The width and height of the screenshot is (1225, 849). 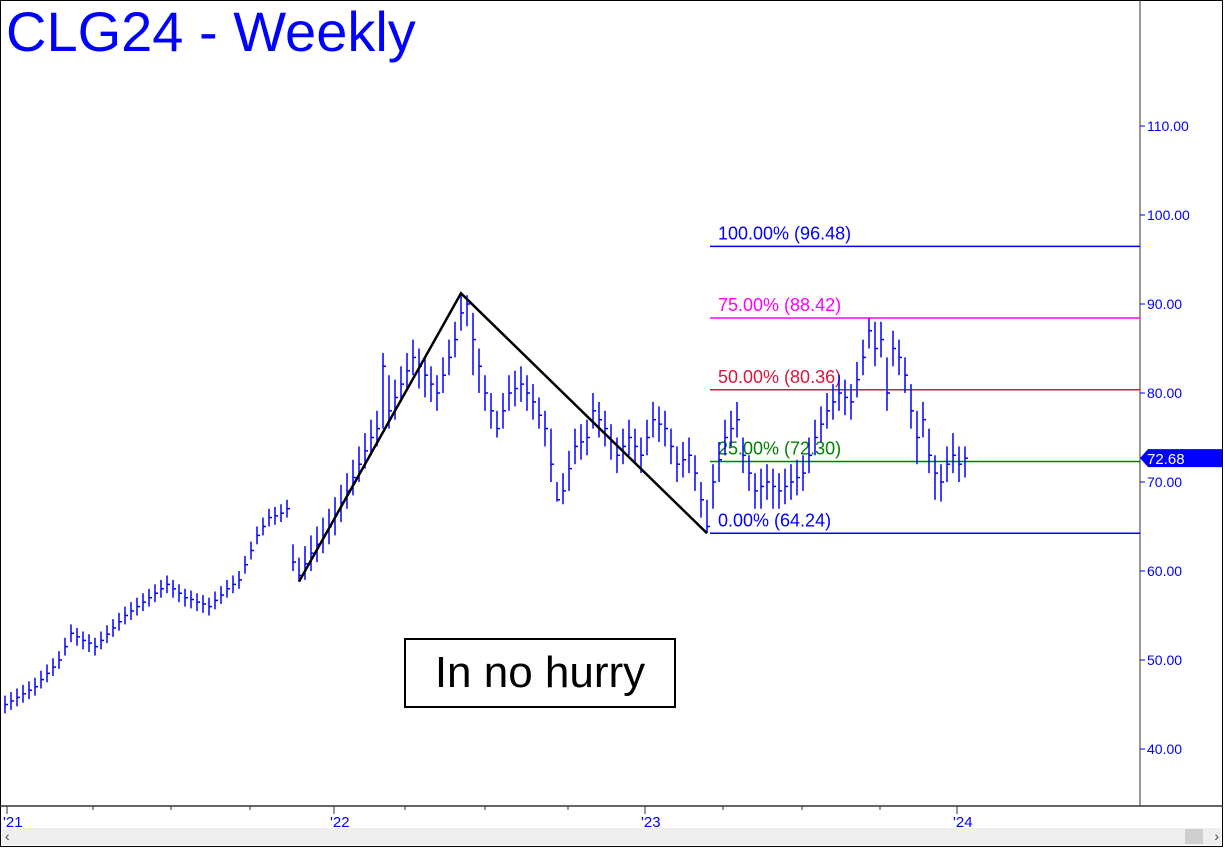 What do you see at coordinates (1164, 660) in the screenshot?
I see `y-tick-label: 50.00` at bounding box center [1164, 660].